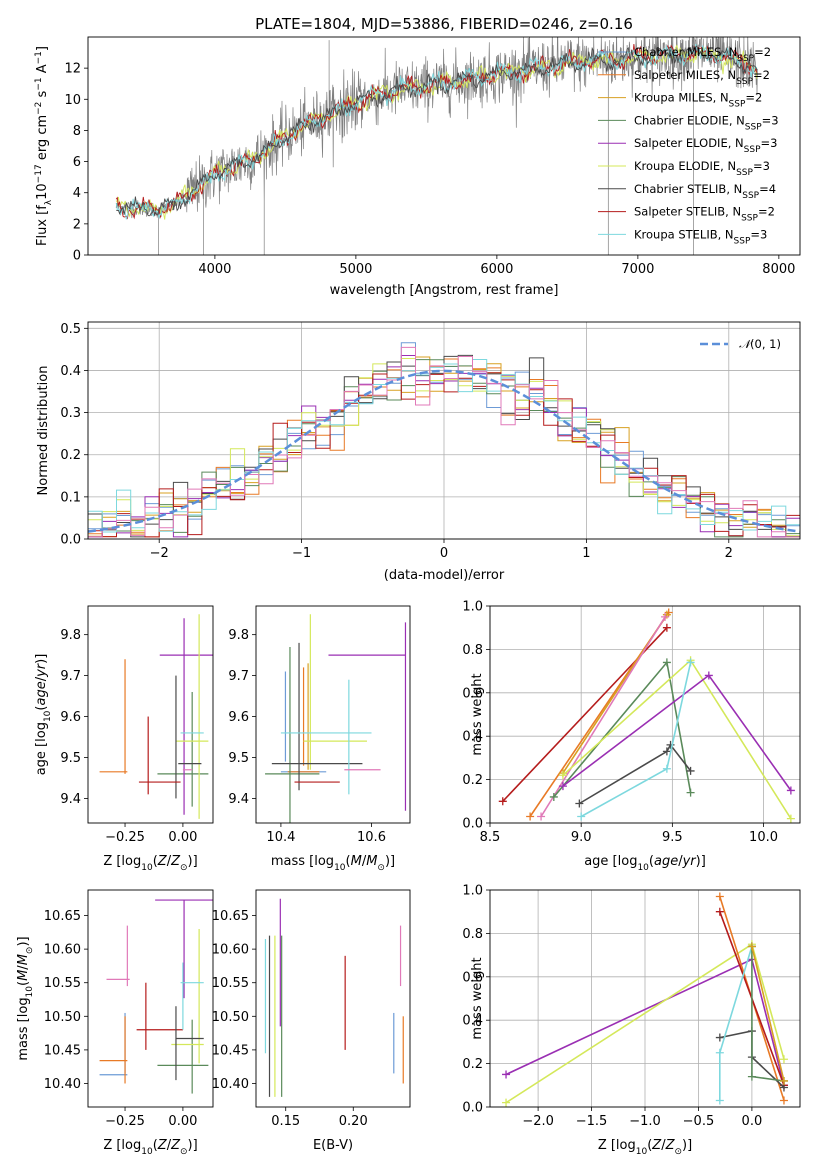  I want to click on y-tick-label: 10.65, so click(62, 916).